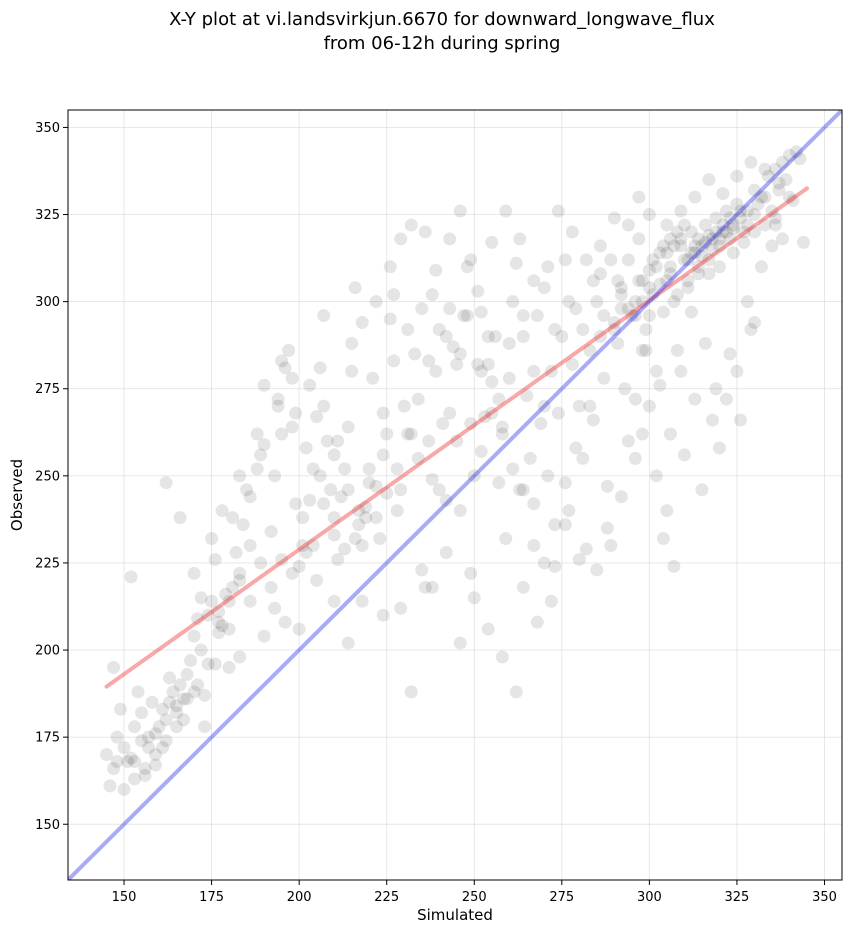 The image size is (851, 934). Describe the element at coordinates (474, 892) in the screenshot. I see `x-axis-ticks: 150 175 200 225 250 275 300 325 350` at that location.